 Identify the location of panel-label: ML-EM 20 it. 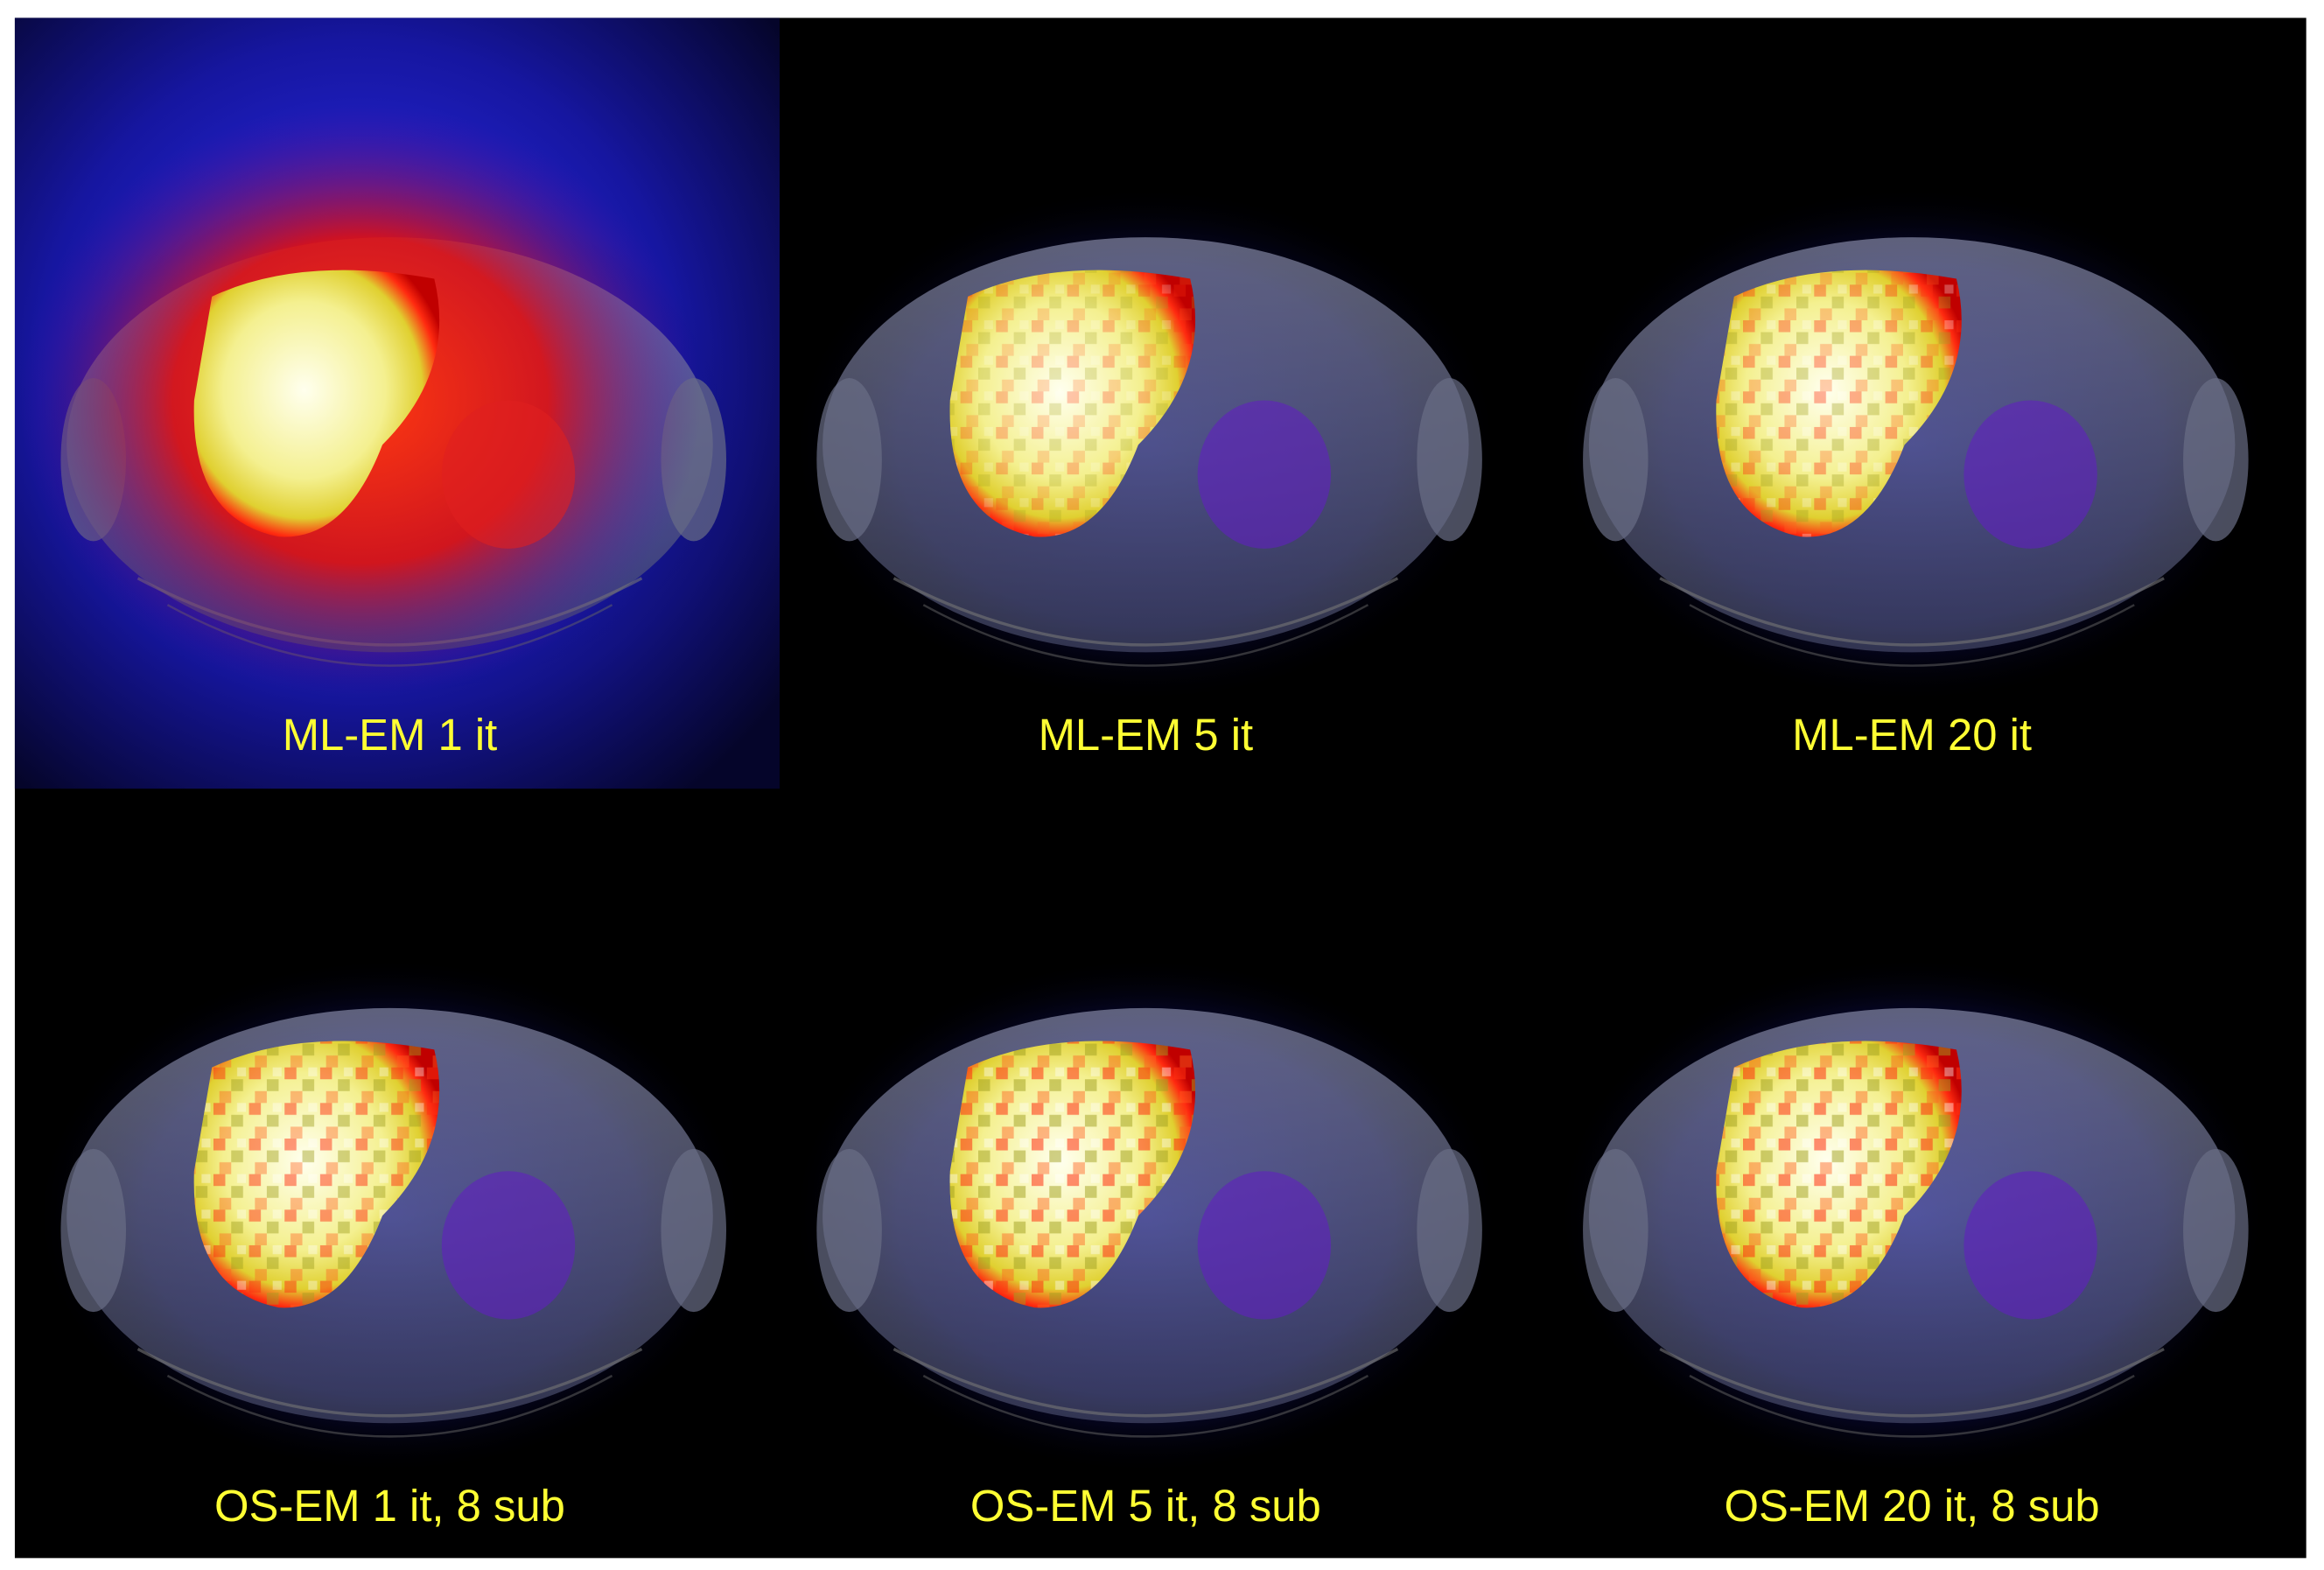
(1912, 735).